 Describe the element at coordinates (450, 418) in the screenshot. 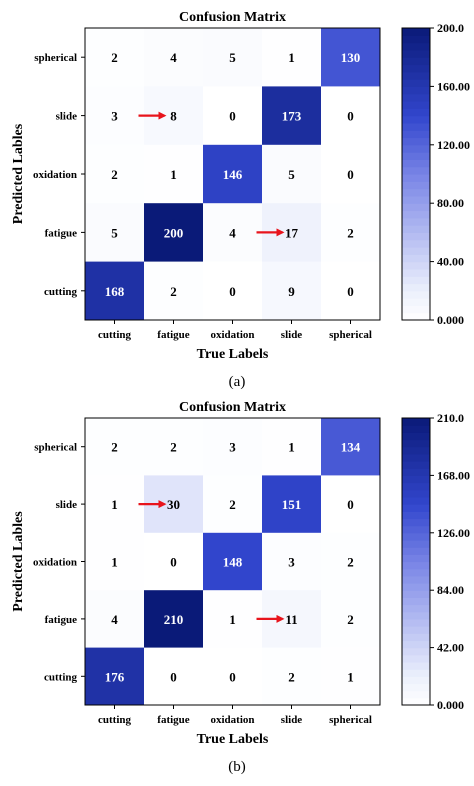

I see `colorbar-tick-label: 210.0` at that location.